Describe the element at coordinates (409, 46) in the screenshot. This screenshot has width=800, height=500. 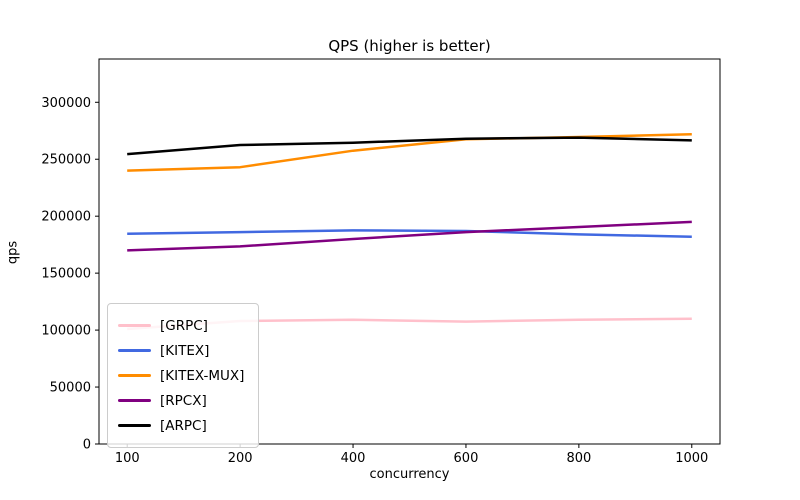
I see `chart-title: QPS (higher is better)` at that location.